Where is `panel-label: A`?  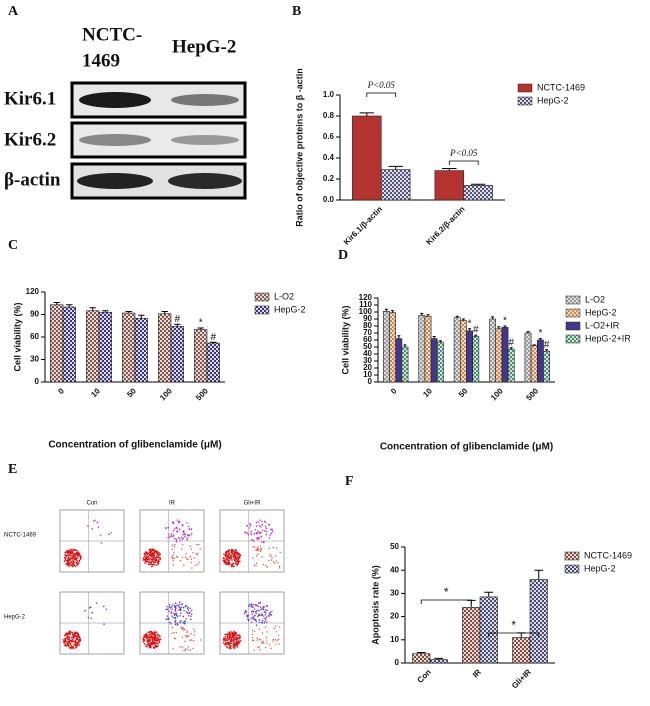 panel-label: A is located at coordinates (13, 11).